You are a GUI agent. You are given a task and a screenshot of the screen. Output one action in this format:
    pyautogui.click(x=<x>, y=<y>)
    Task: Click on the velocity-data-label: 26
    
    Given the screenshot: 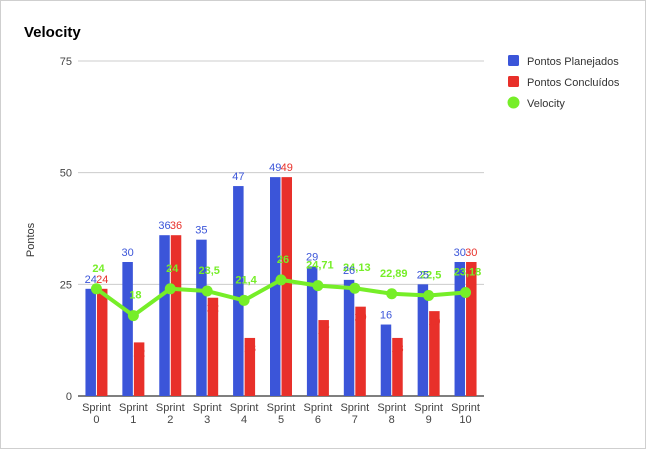 What is the action you would take?
    pyautogui.click(x=283, y=260)
    